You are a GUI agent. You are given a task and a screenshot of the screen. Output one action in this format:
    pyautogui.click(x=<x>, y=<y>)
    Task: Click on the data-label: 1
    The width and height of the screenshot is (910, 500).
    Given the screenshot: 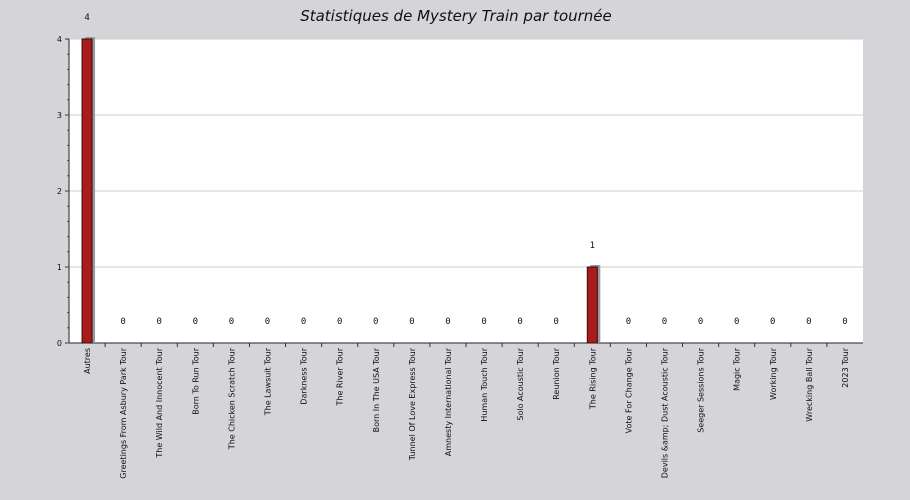 What is the action you would take?
    pyautogui.click(x=592, y=246)
    